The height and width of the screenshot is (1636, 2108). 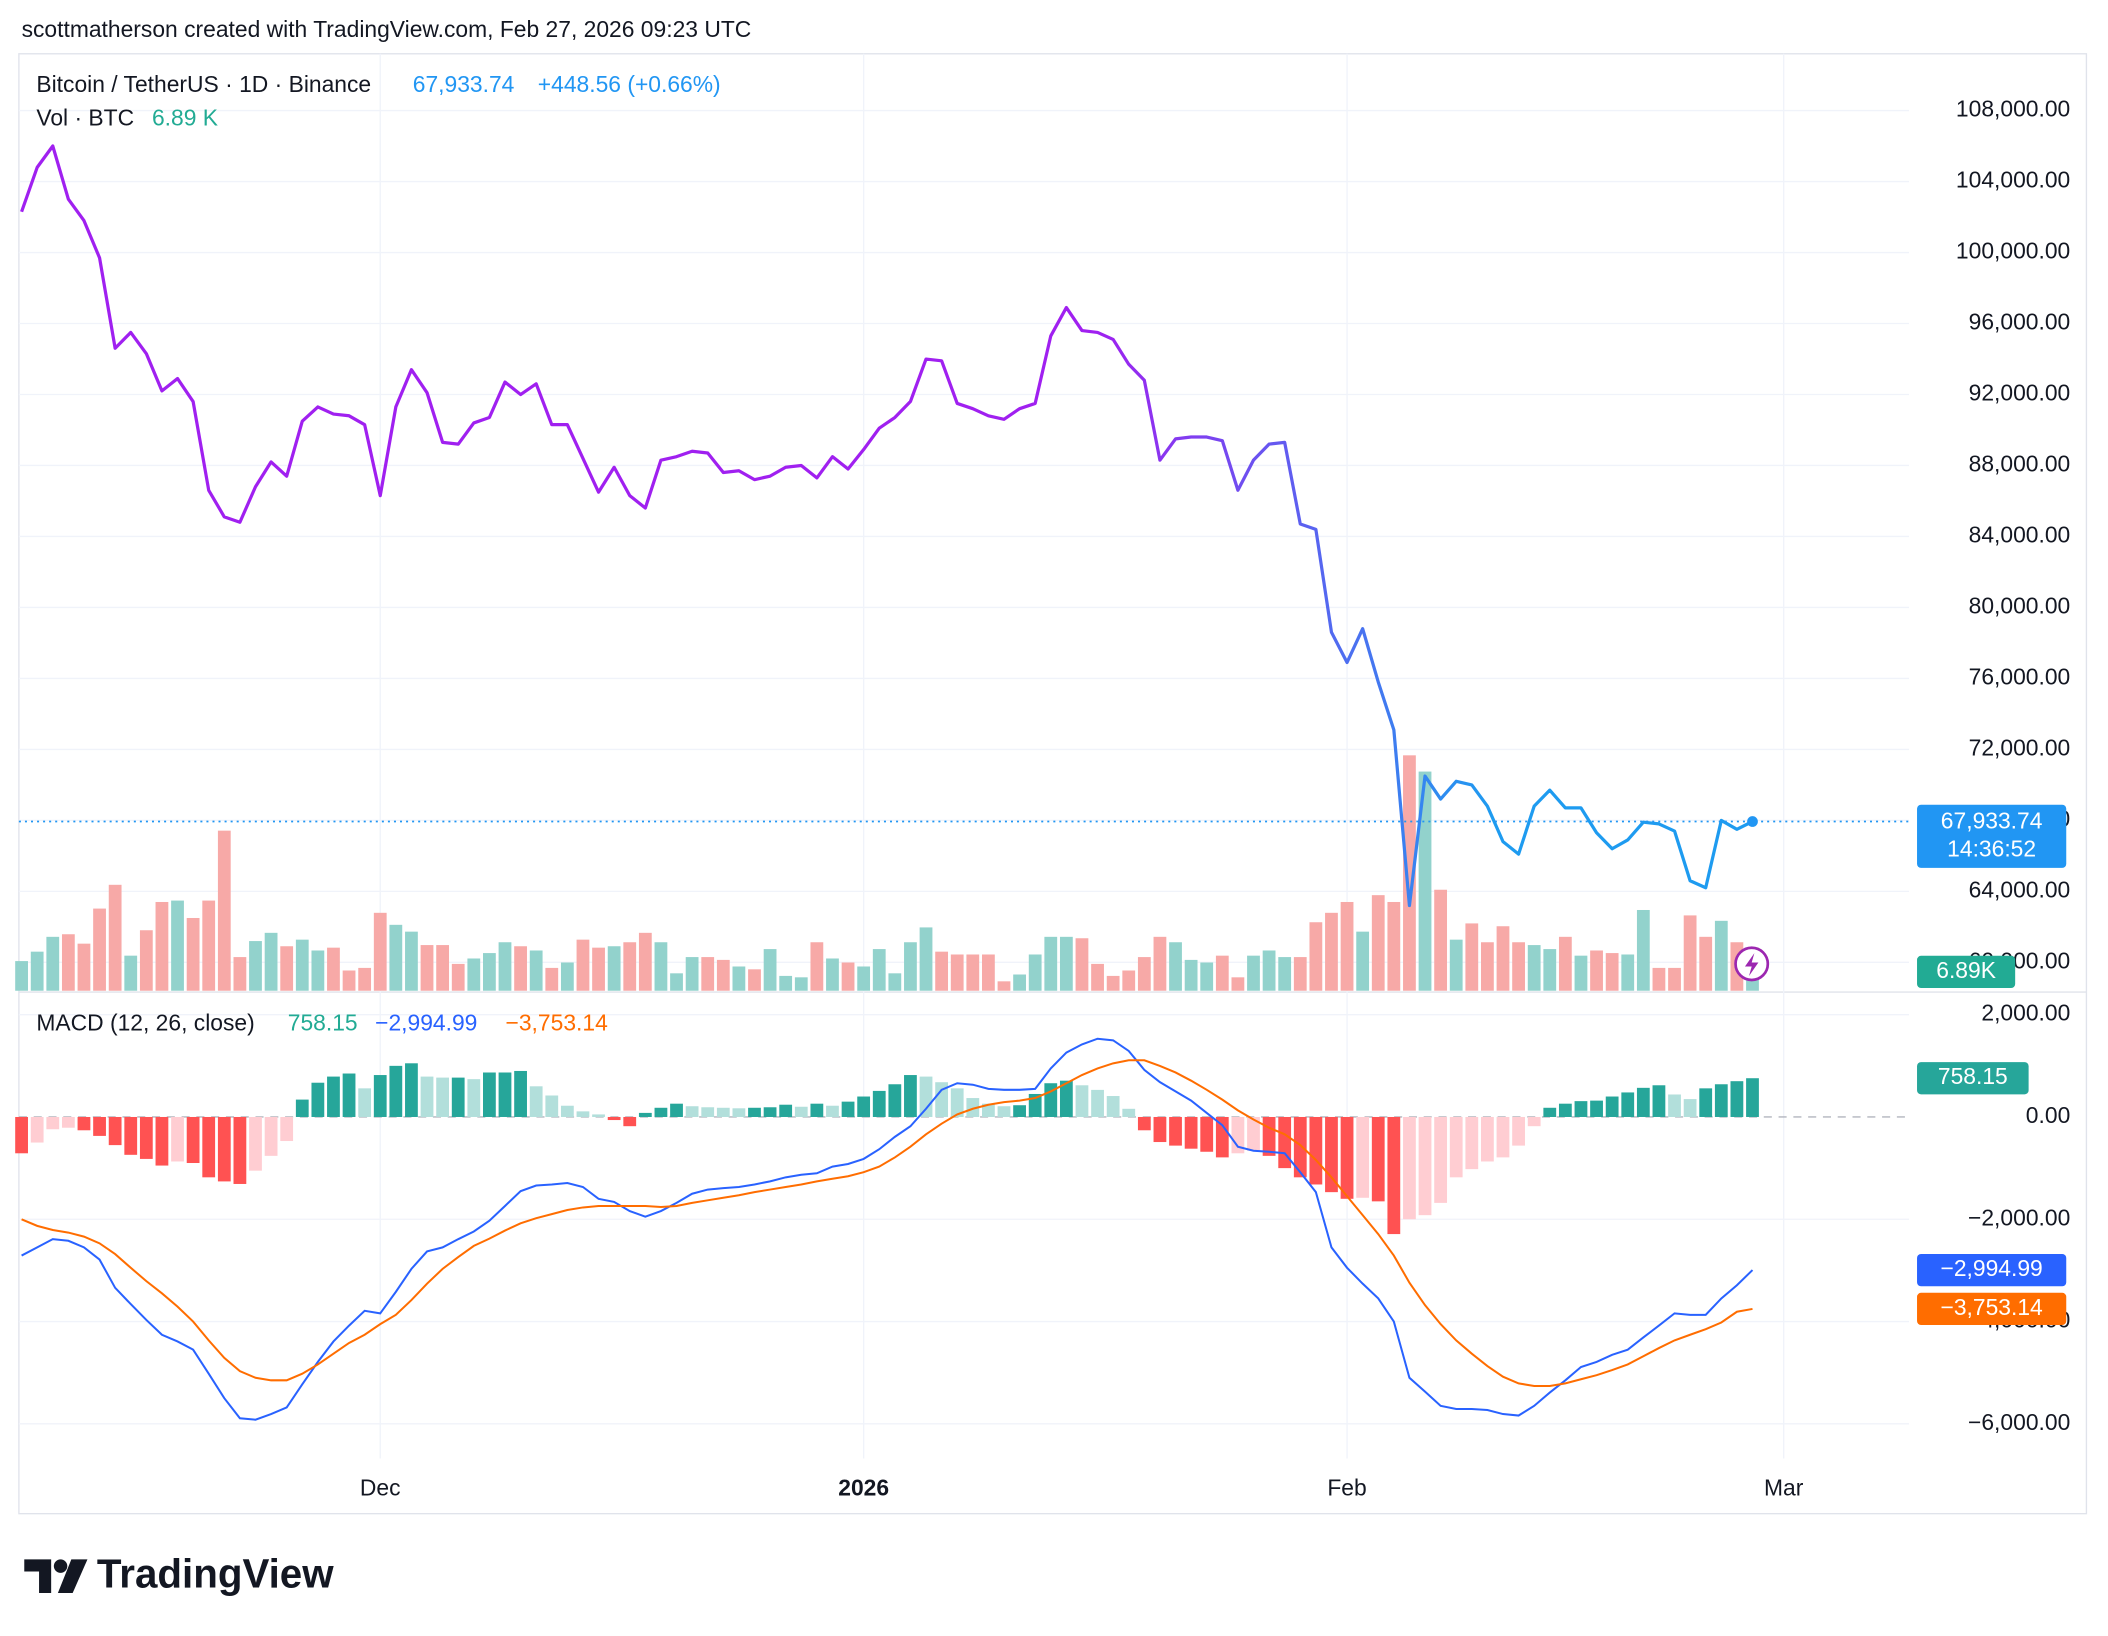 I want to click on x-tick-label: Dec, so click(x=380, y=1488).